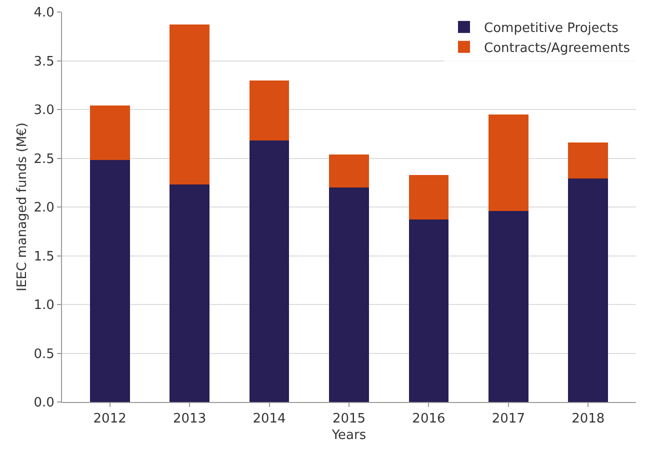 The image size is (646, 450). What do you see at coordinates (44, 13) in the screenshot?
I see `y-tick-label: 4.0` at bounding box center [44, 13].